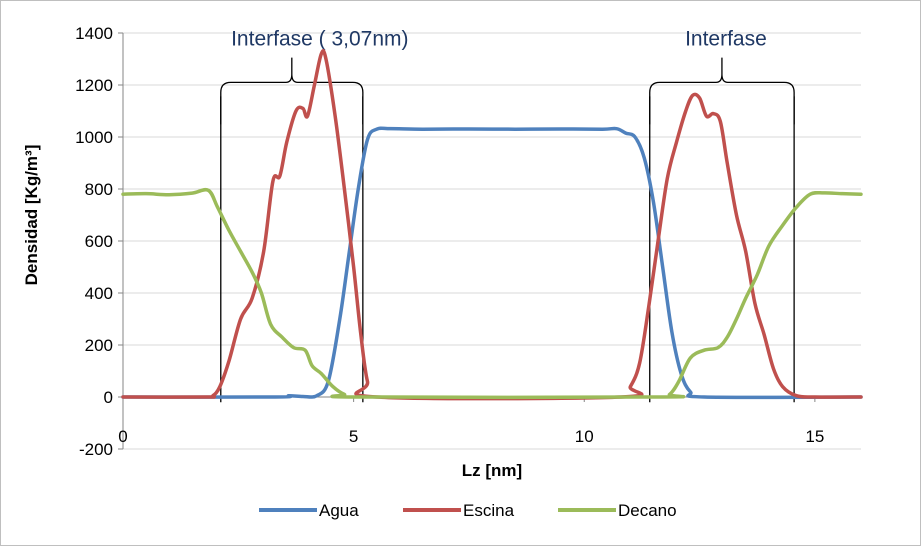 This screenshot has width=921, height=550. I want to click on legend-label-decano: Decano, so click(647, 510).